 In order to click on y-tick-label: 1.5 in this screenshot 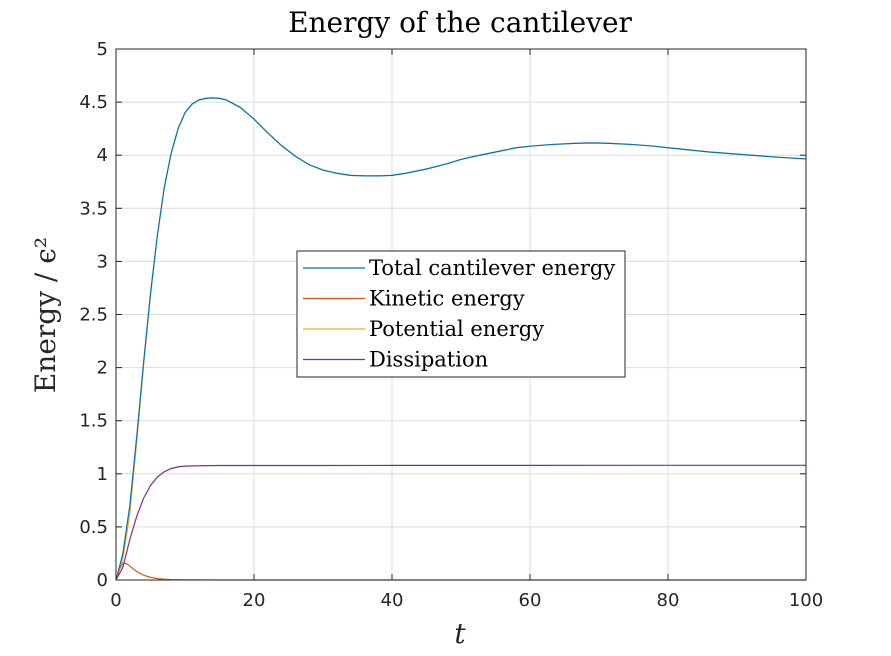, I will do `click(93, 421)`.